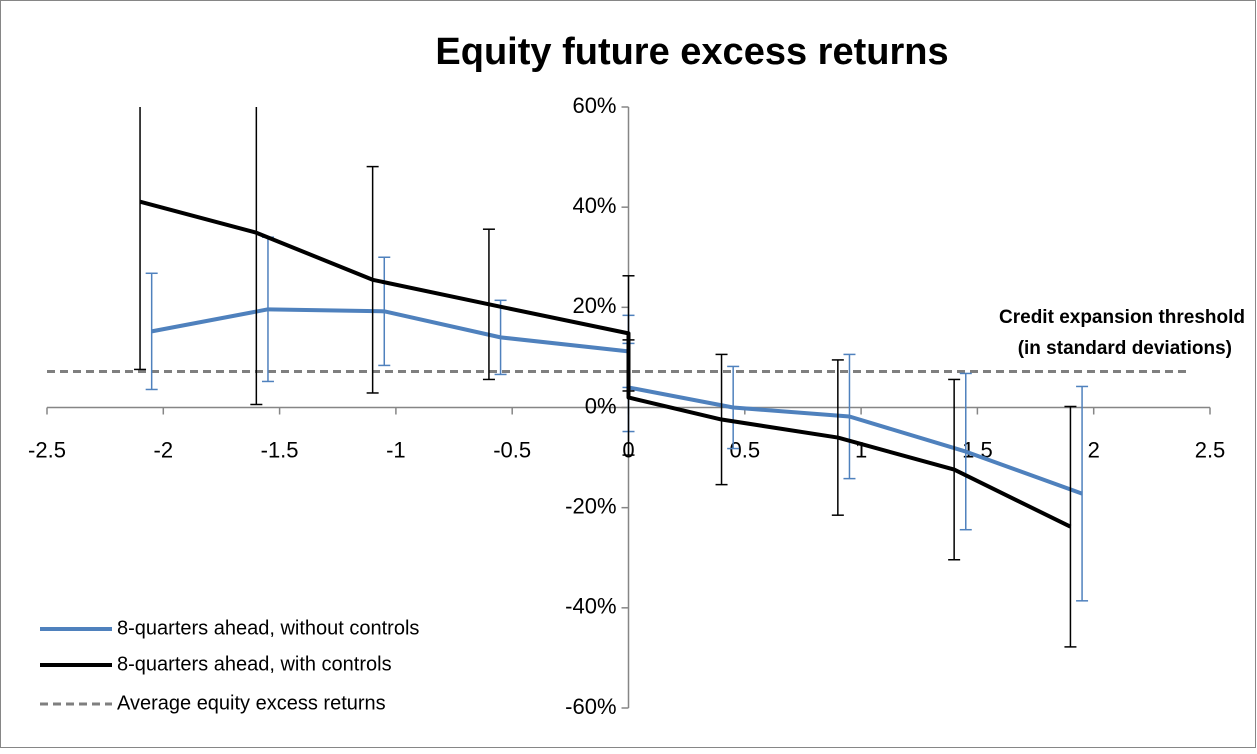 The height and width of the screenshot is (754, 1257). What do you see at coordinates (590, 706) in the screenshot?
I see `y-tick-label: -60%` at bounding box center [590, 706].